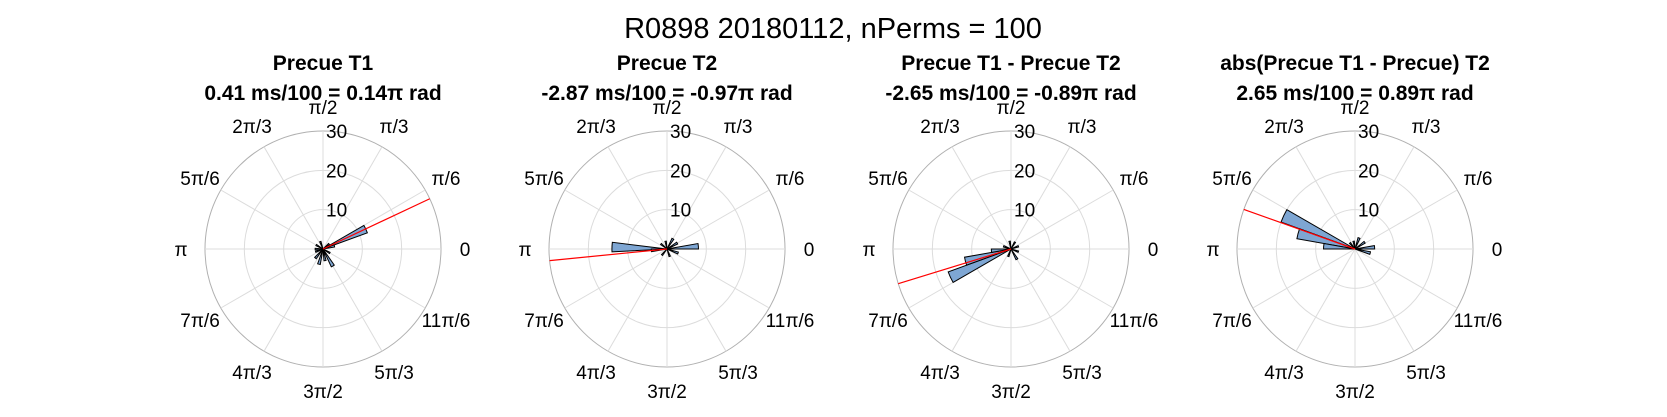 This screenshot has width=1667, height=417. I want to click on subplot-title: Precue T1, so click(323, 63).